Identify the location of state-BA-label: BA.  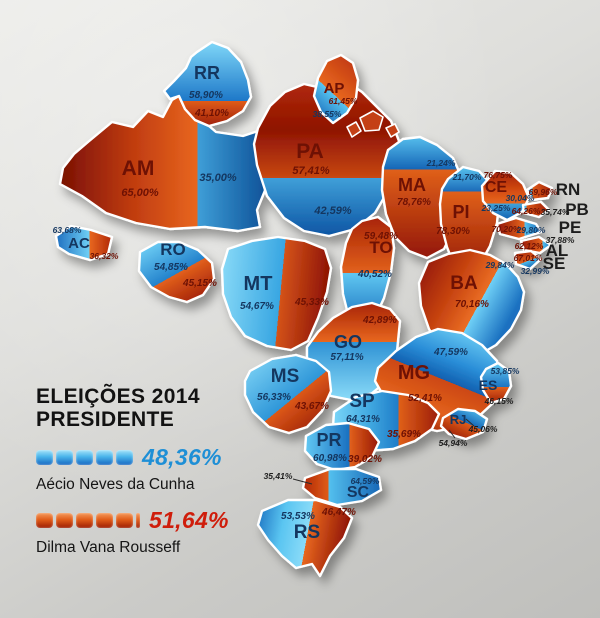
(464, 283).